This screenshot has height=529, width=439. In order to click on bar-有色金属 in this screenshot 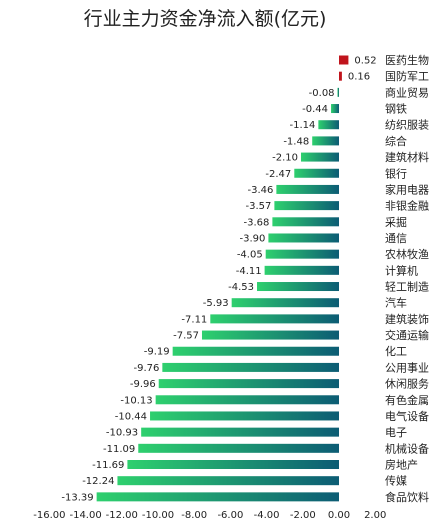, I will do `click(247, 400)`.